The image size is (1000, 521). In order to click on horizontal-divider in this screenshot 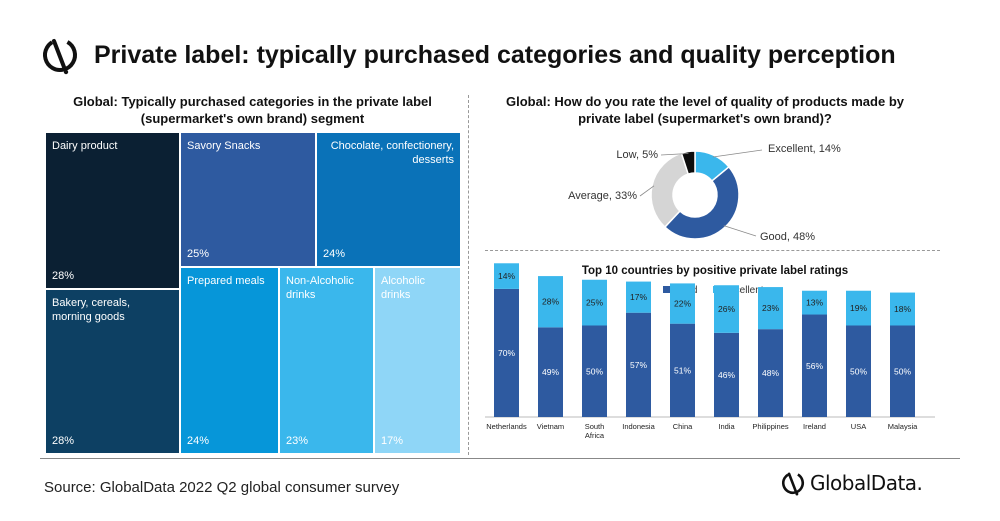, I will do `click(712, 250)`.